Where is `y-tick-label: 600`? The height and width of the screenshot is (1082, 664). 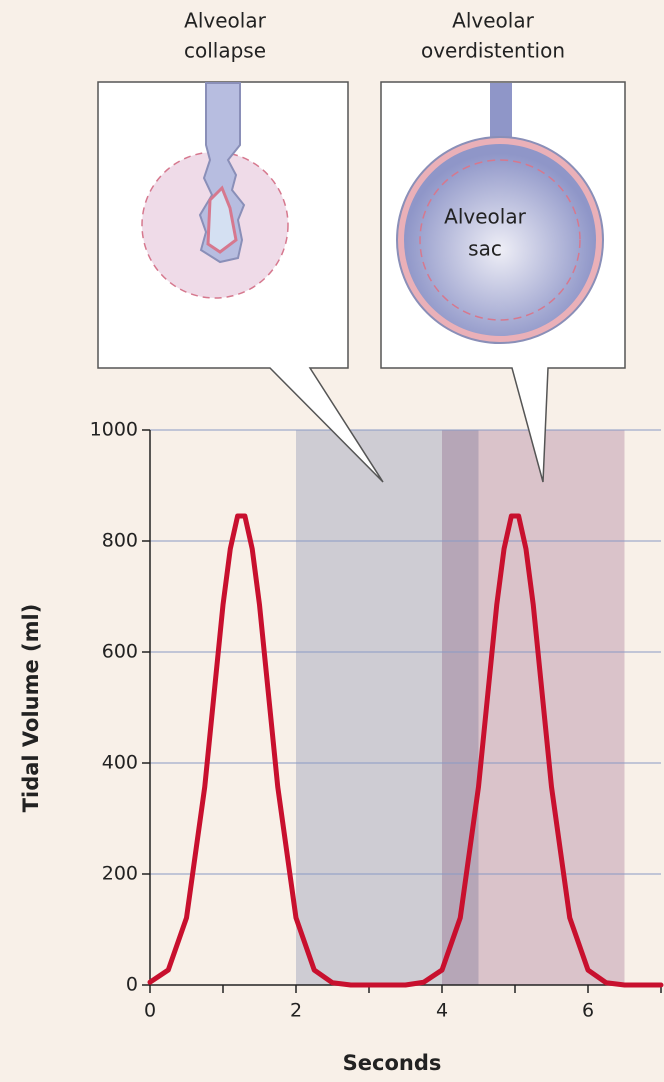 y-tick-label: 600 is located at coordinates (120, 652).